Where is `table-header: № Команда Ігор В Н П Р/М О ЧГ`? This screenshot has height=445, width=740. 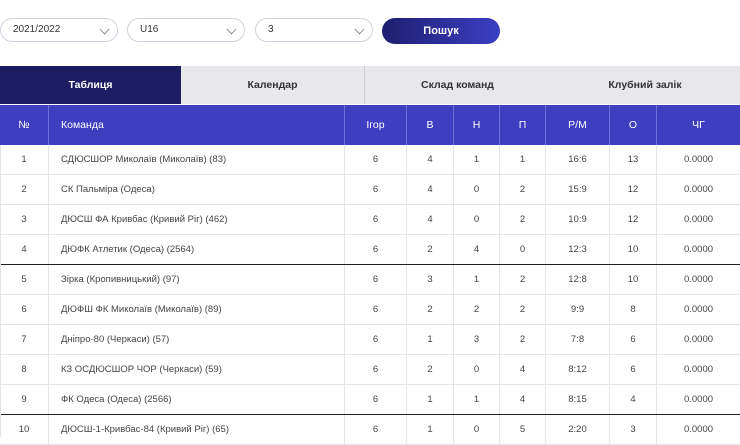
table-header: № Команда Ігор В Н П Р/М О ЧГ is located at coordinates (370, 125).